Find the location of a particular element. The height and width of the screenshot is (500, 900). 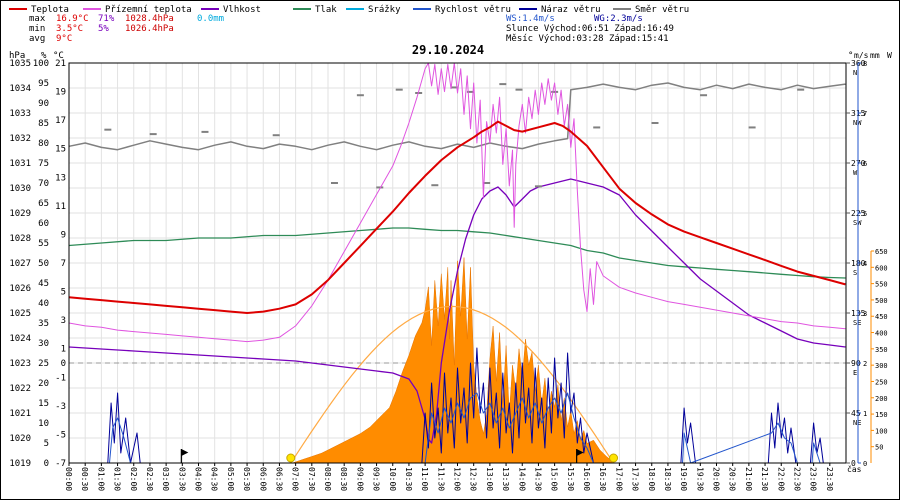

svg-text: -3 is located at coordinates (60, 407).